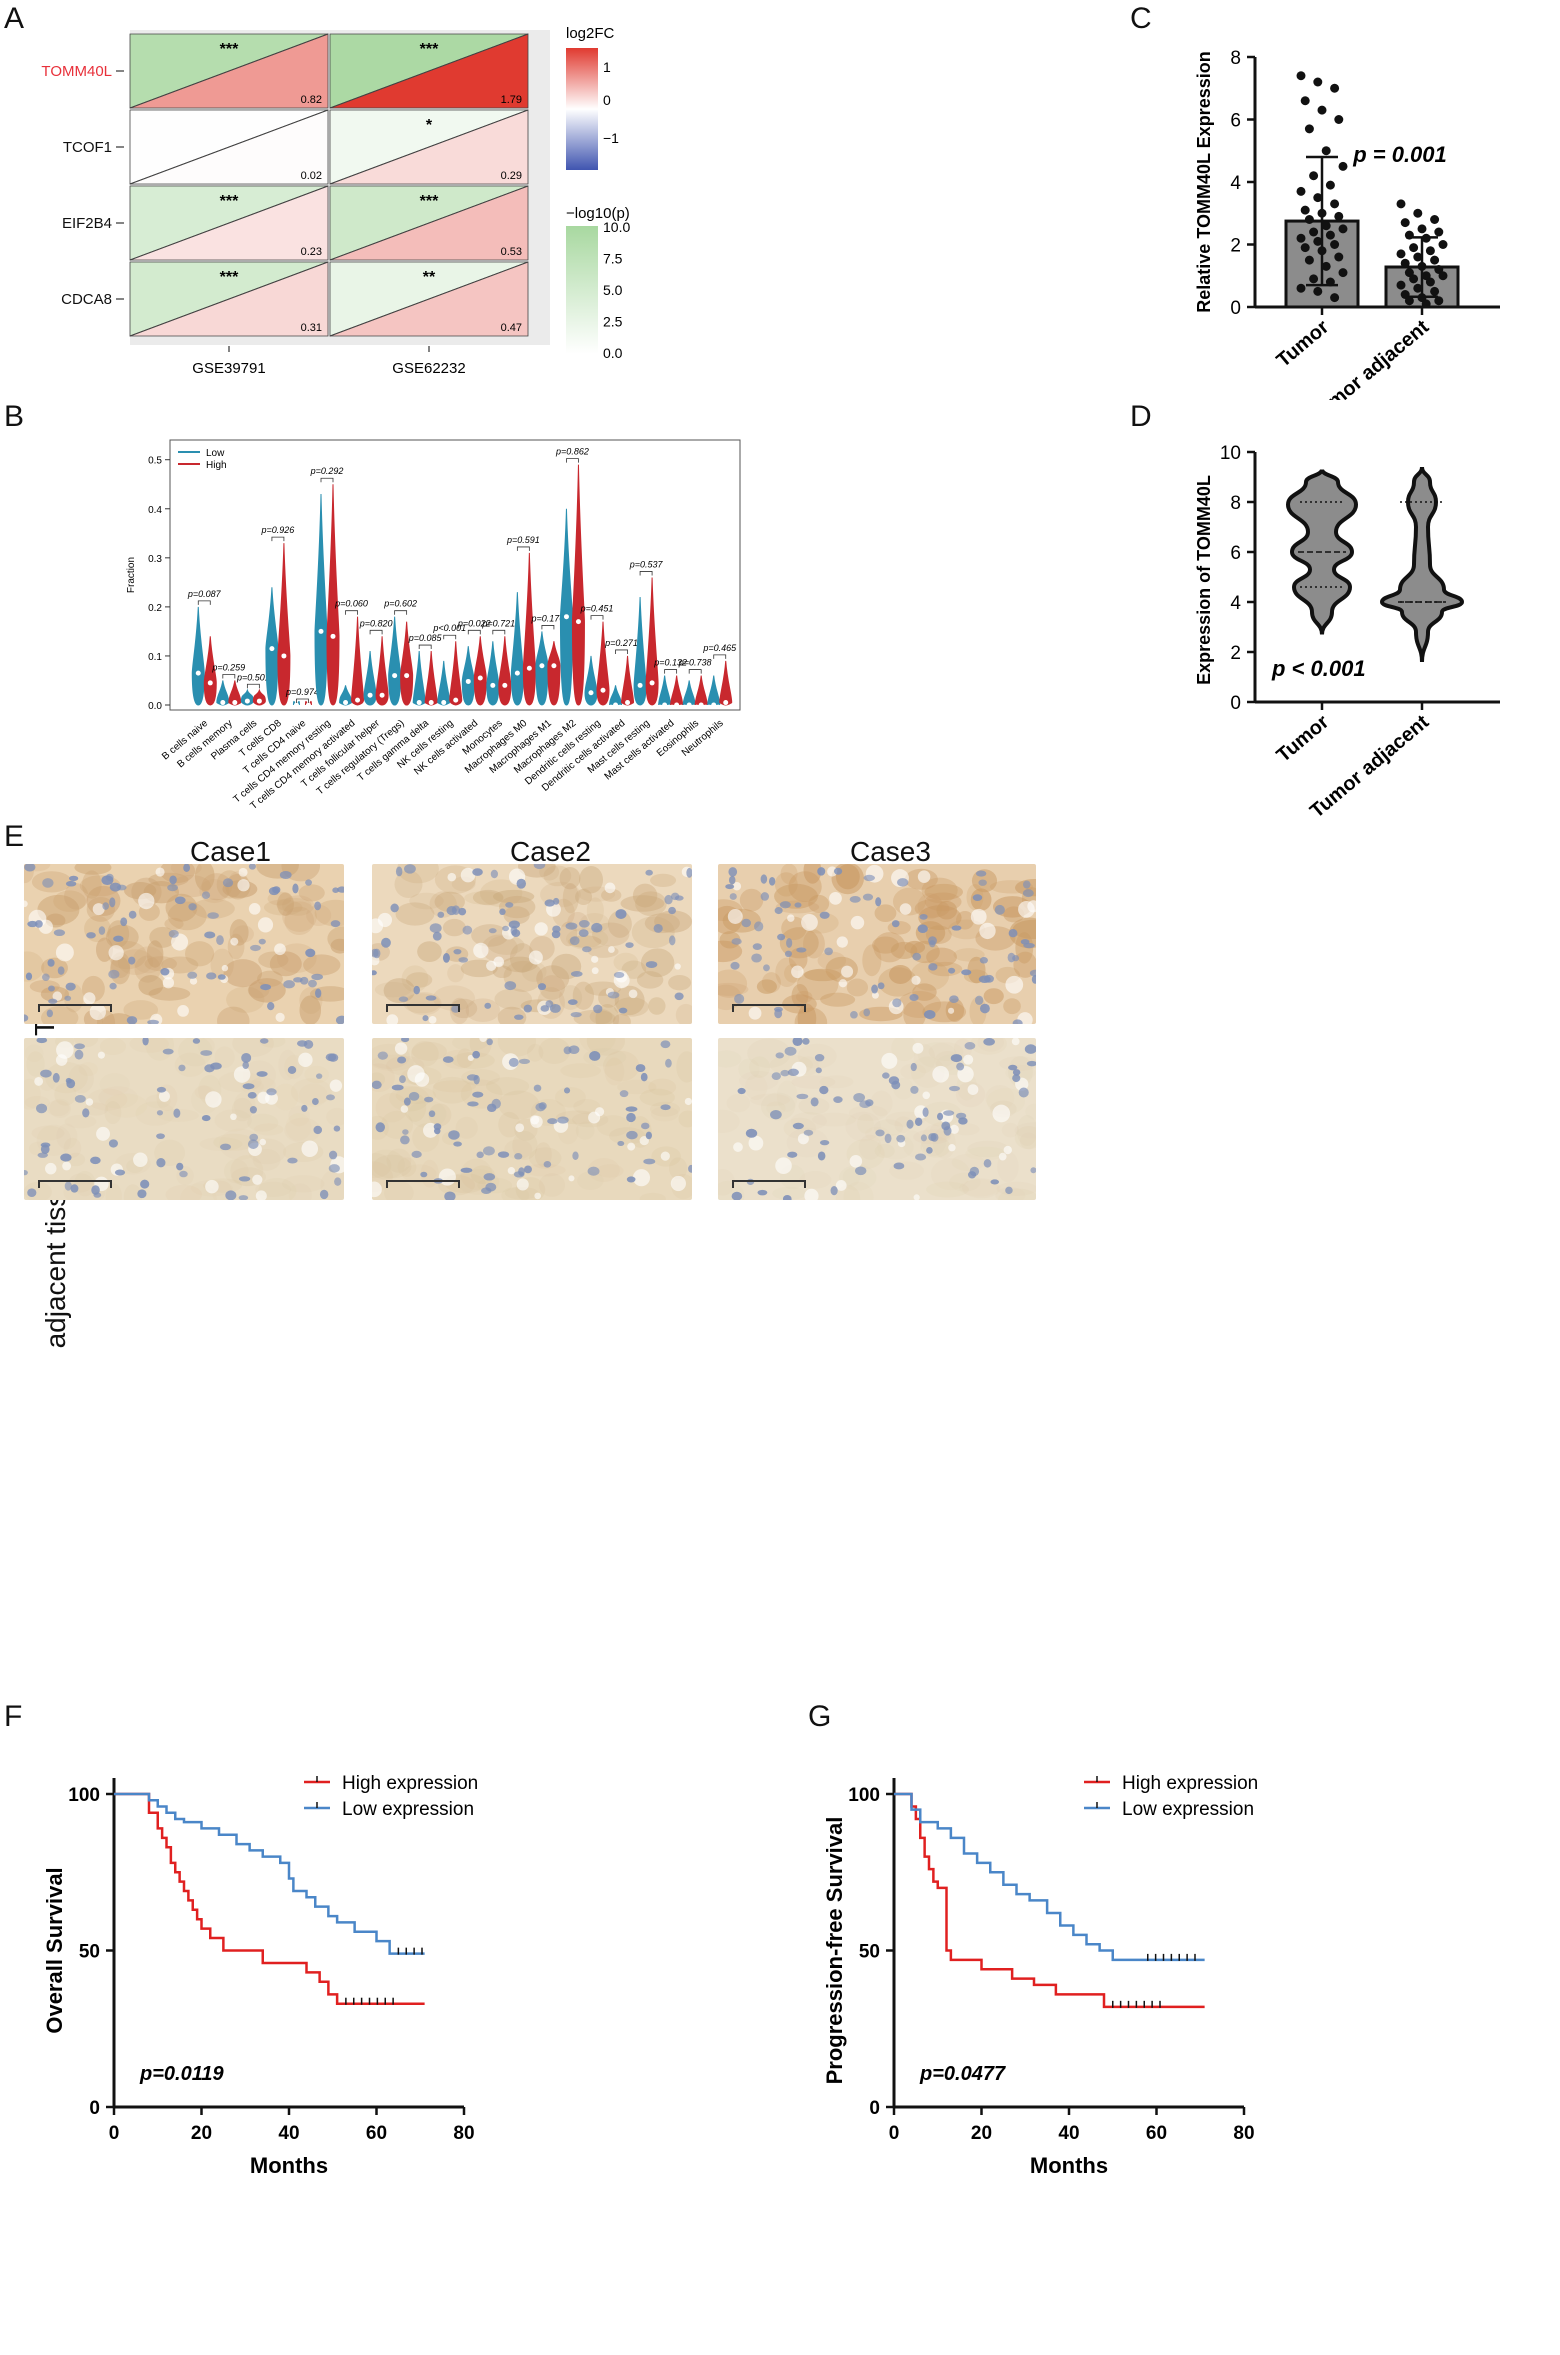  I want to click on b-legend-high: High, so click(216, 465).